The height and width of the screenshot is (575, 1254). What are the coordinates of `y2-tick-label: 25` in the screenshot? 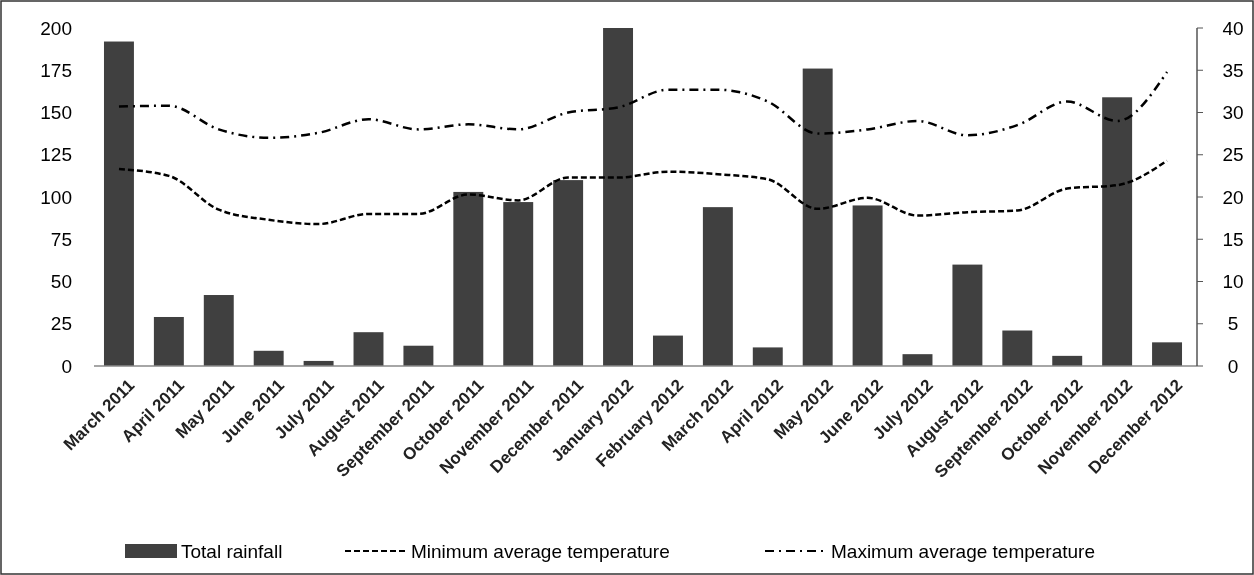 It's located at (1233, 155).